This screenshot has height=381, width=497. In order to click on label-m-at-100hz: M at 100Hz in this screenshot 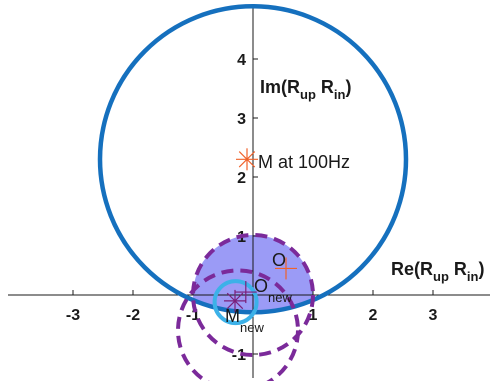, I will do `click(304, 162)`.